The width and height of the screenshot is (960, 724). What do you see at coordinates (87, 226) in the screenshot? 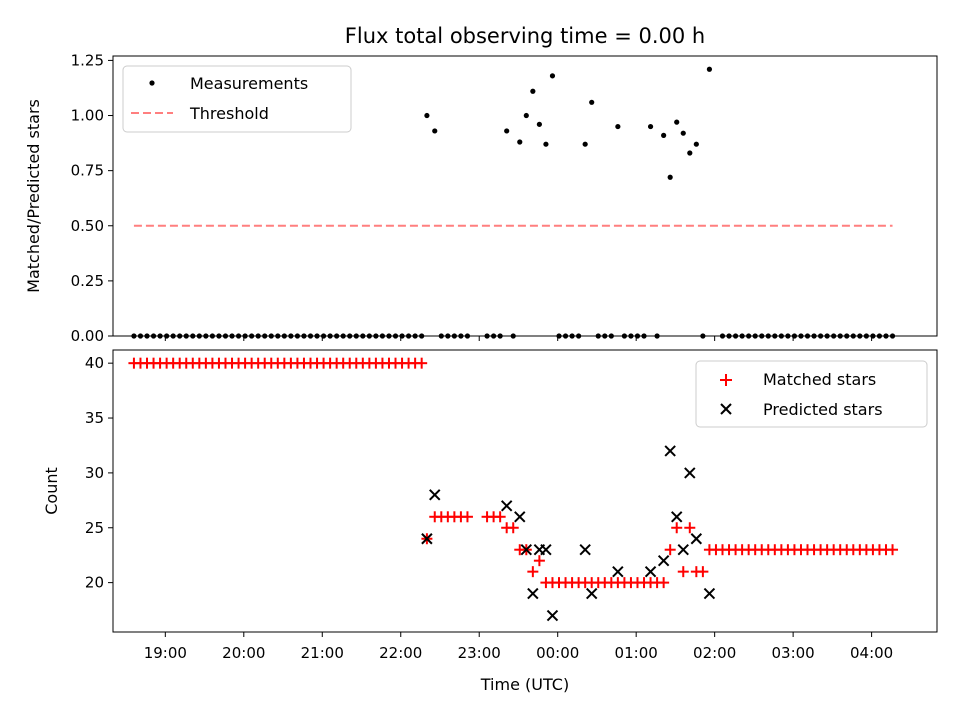
I see `ratio-y-tick-label: 0.50` at bounding box center [87, 226].